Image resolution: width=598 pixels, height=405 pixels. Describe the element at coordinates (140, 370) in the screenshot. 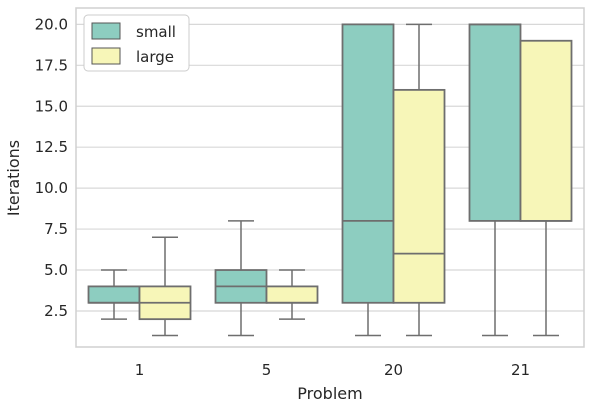

I see `x-tick-label: 1` at that location.